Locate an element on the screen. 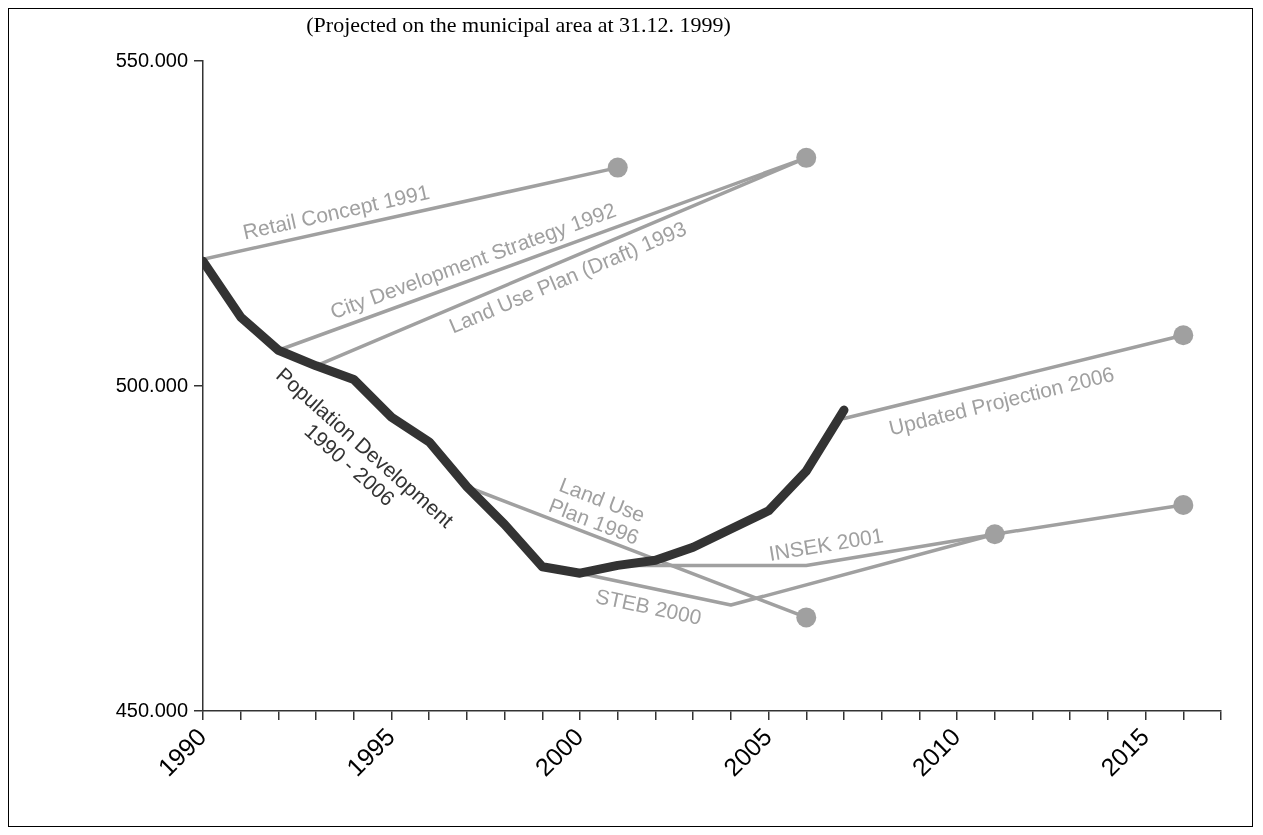 Image resolution: width=1263 pixels, height=835 pixels. y-tick-label: 550.000 is located at coordinates (151, 59).